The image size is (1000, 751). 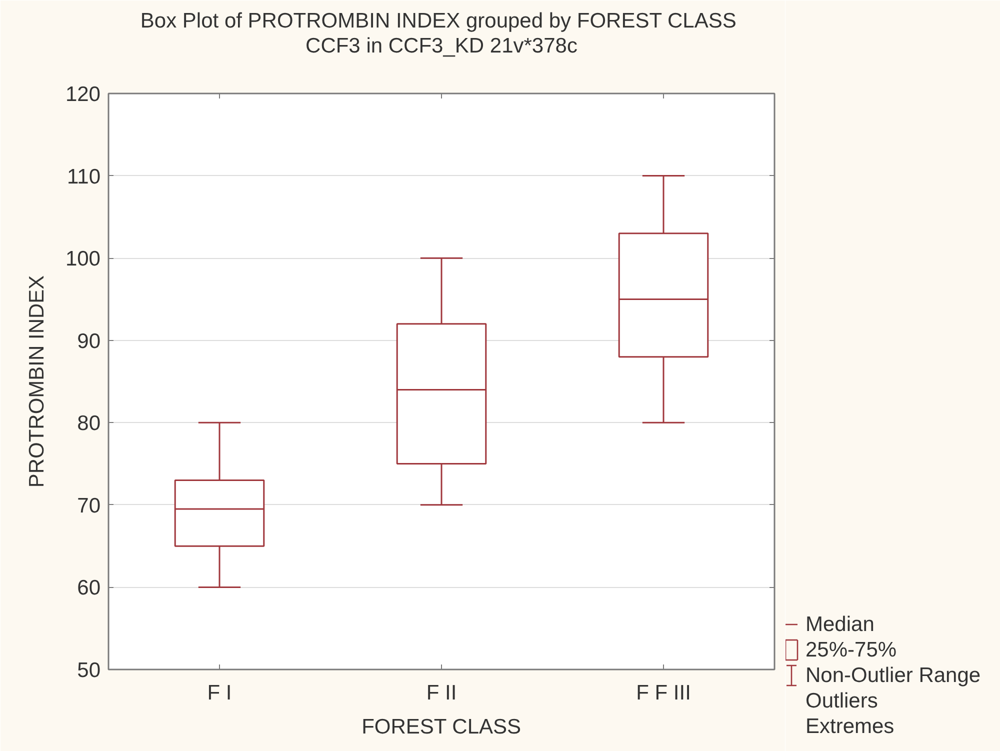 I want to click on text: Median, so click(x=840, y=624).